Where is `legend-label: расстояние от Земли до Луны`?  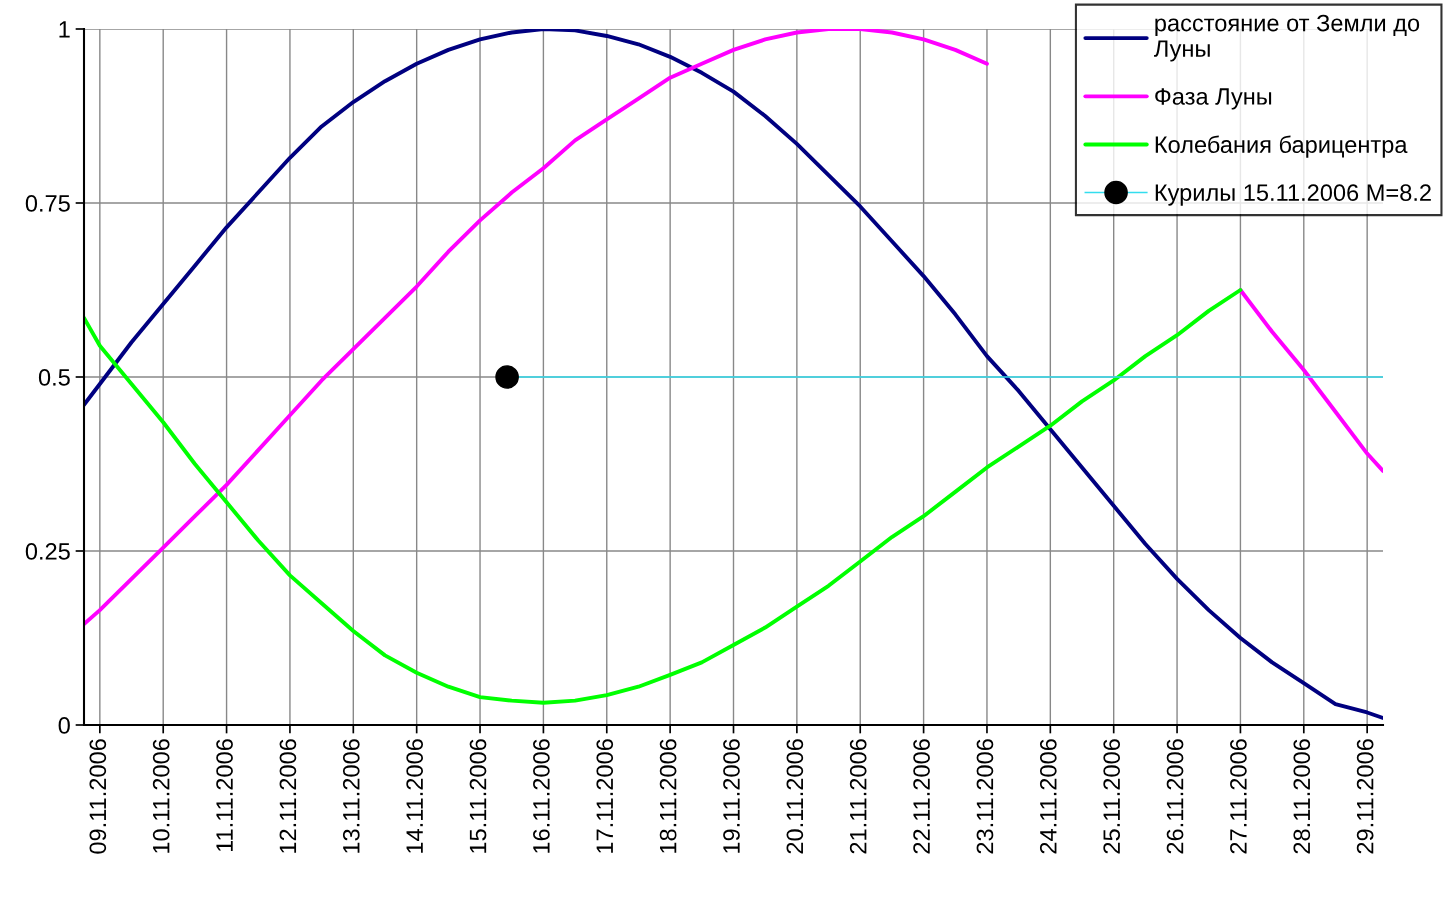 legend-label: расстояние от Земли до Луны is located at coordinates (1287, 38).